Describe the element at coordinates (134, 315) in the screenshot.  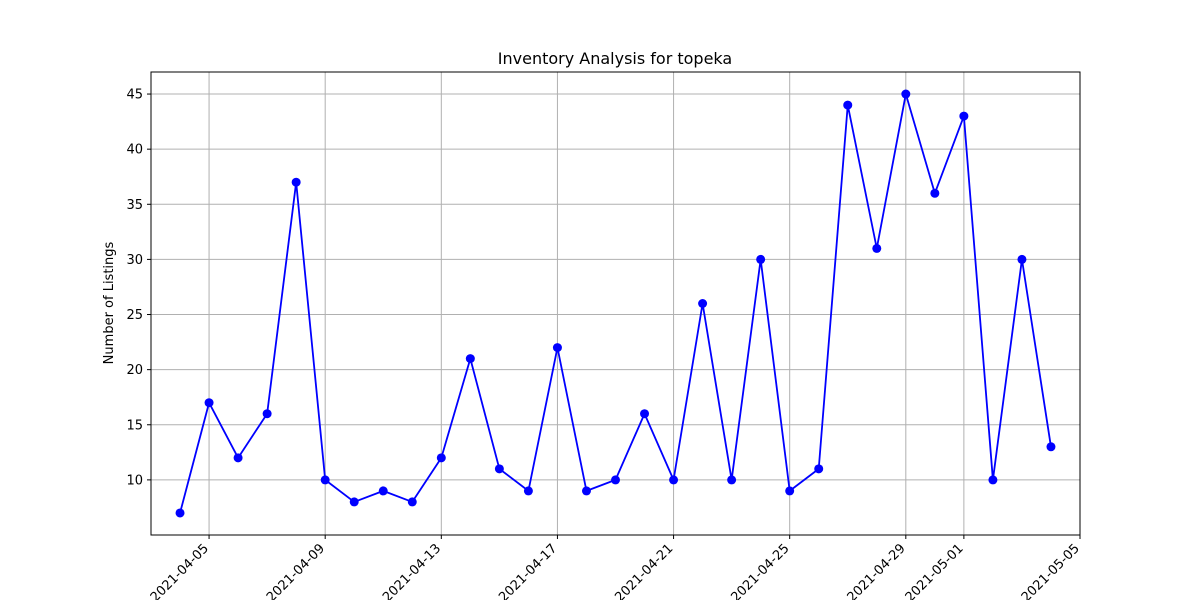
I see `y-tick-label: 25` at that location.